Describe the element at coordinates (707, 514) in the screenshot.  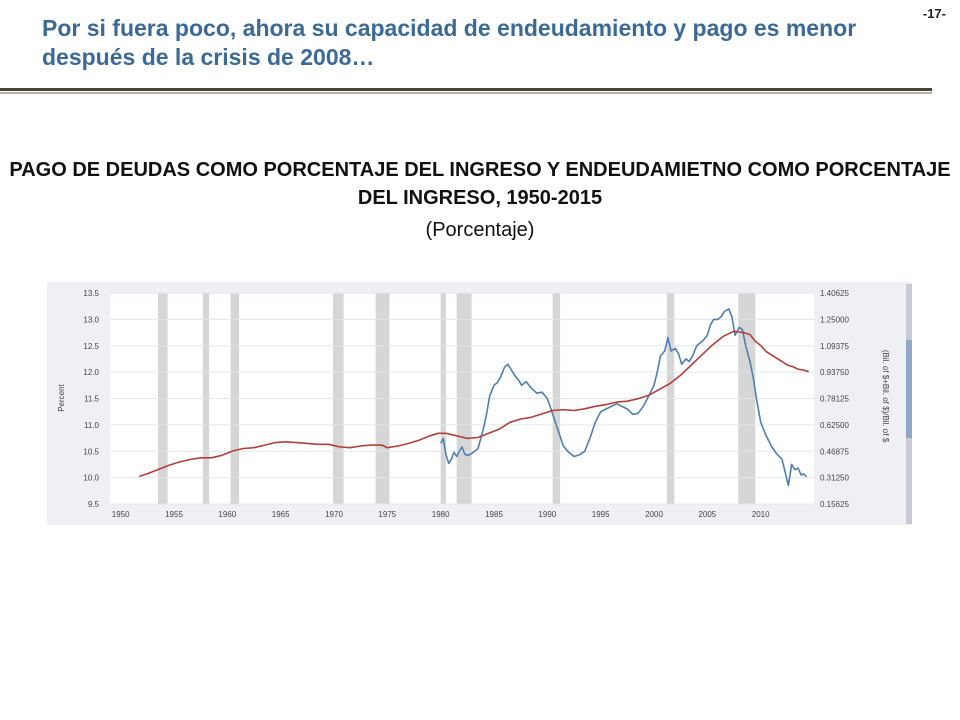
I see `x-tick-label: 2005` at that location.